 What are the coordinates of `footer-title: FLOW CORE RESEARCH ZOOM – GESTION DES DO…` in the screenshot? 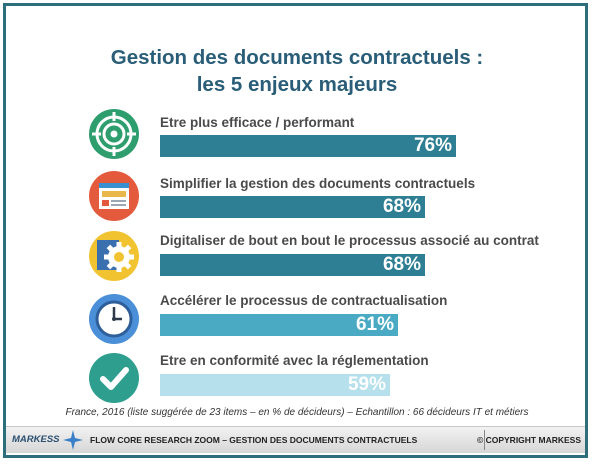 It's located at (254, 440).